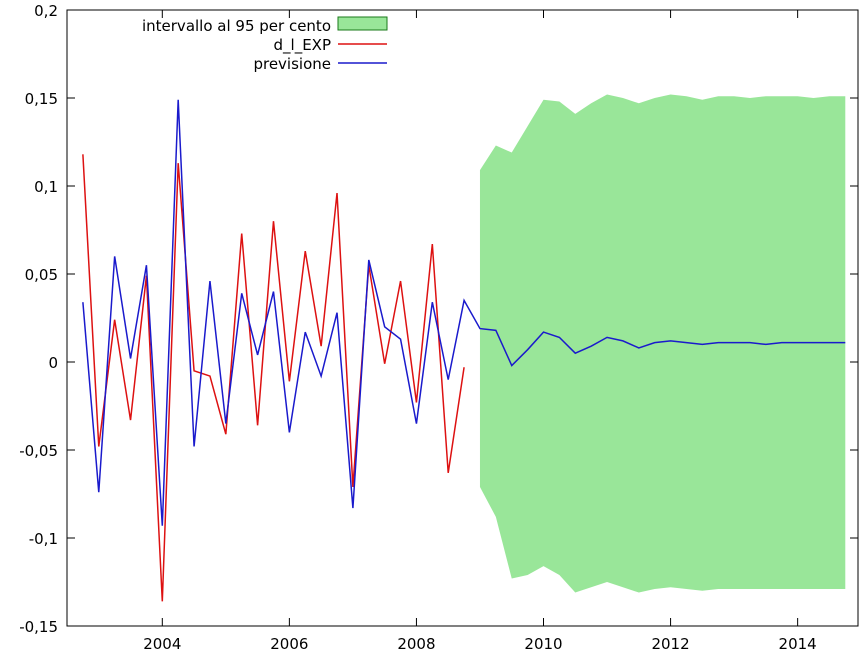 The image size is (863, 656). What do you see at coordinates (543, 644) in the screenshot?
I see `x-tick-label: 2010` at bounding box center [543, 644].